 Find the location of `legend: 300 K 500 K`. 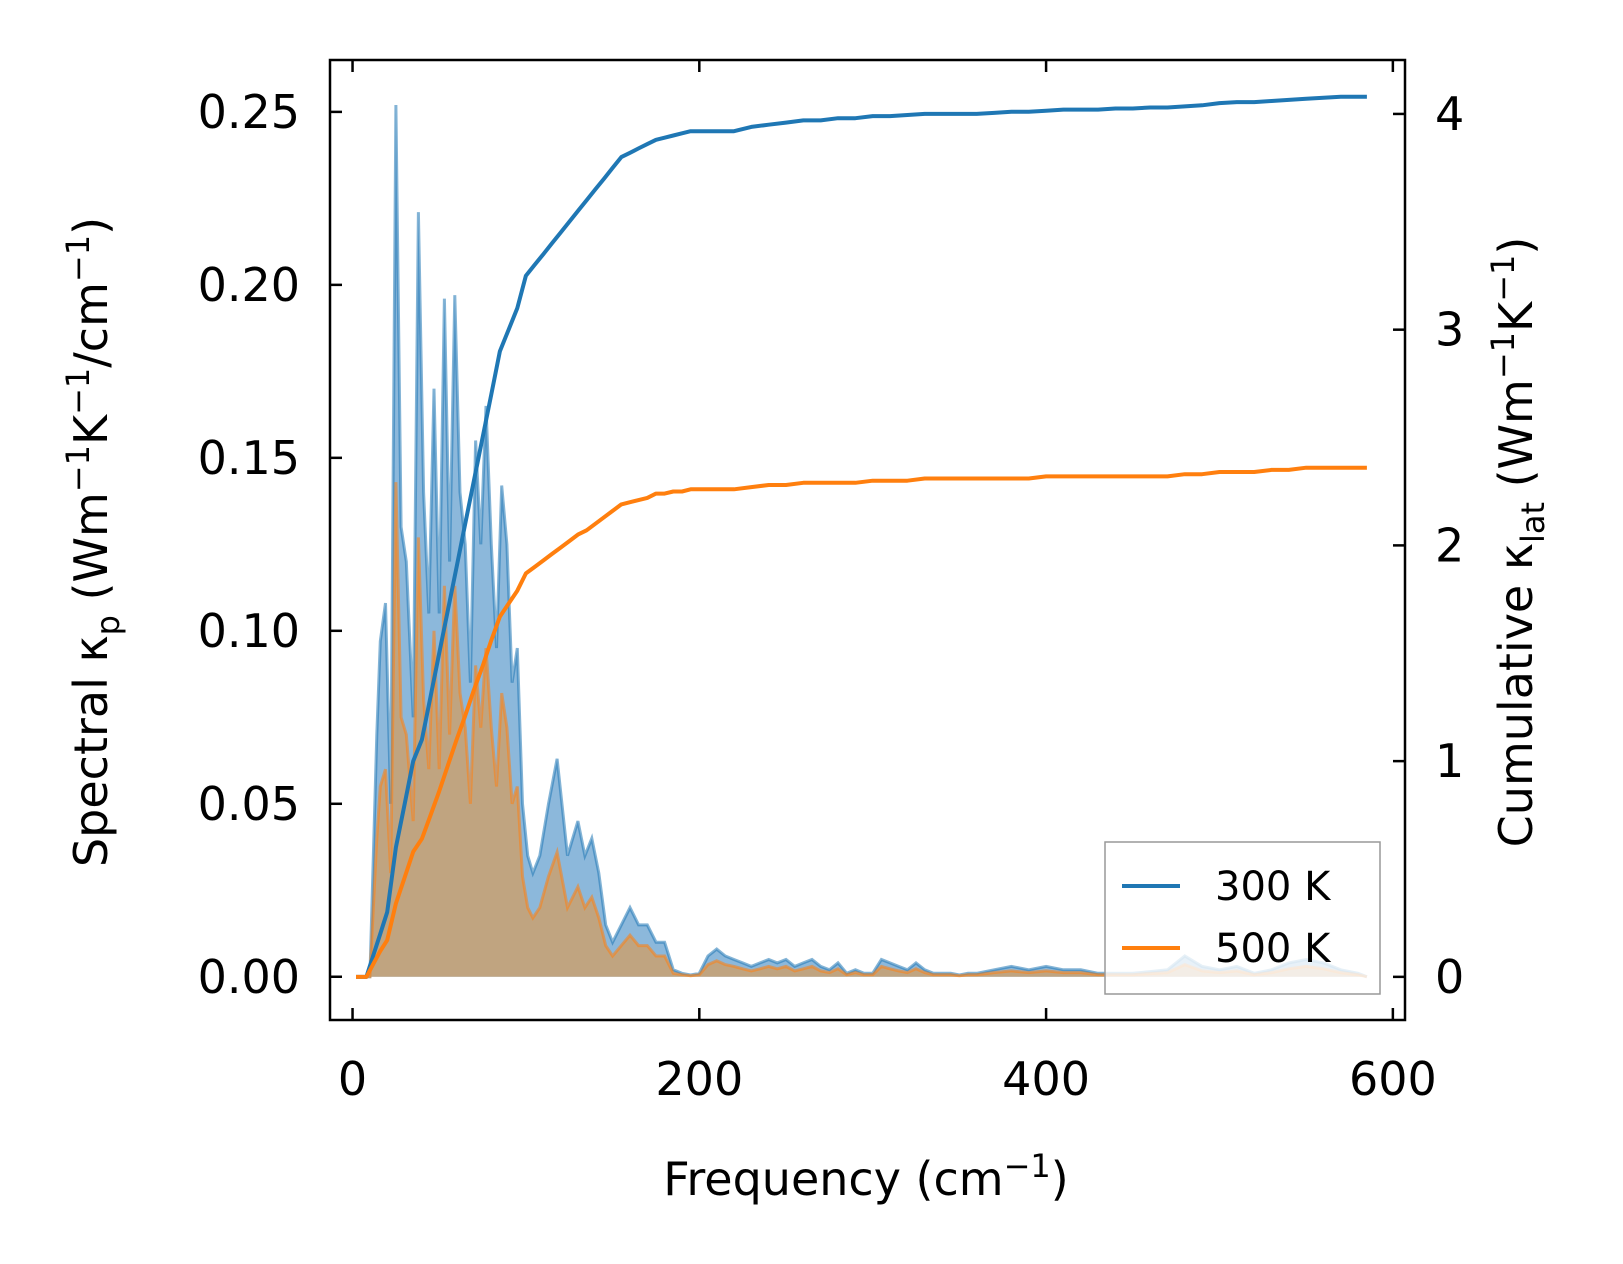

legend: 300 K 500 K is located at coordinates (1242, 918).